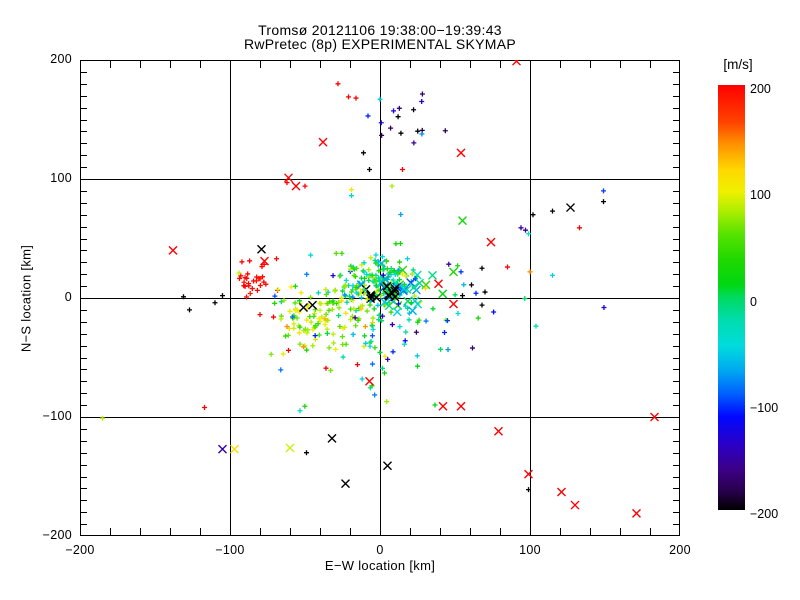 The height and width of the screenshot is (600, 800). I want to click on colorbar-tick-label: 0, so click(753, 301).